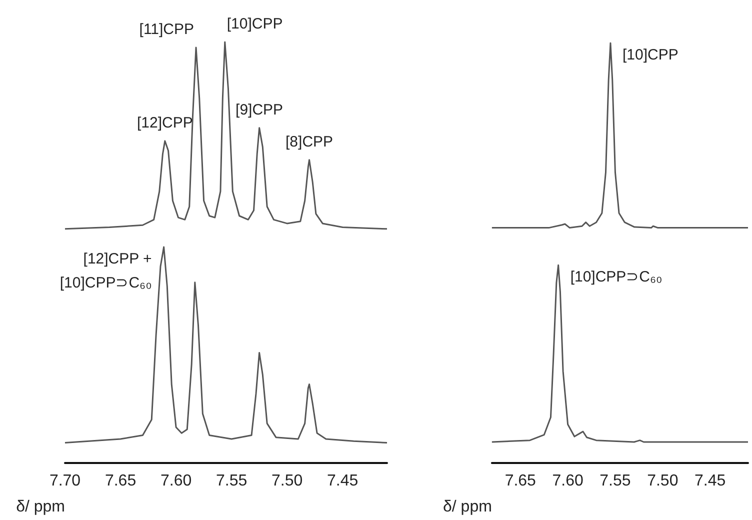 This screenshot has height=520, width=752. What do you see at coordinates (164, 123) in the screenshot?
I see `annotation: [12]CPP` at bounding box center [164, 123].